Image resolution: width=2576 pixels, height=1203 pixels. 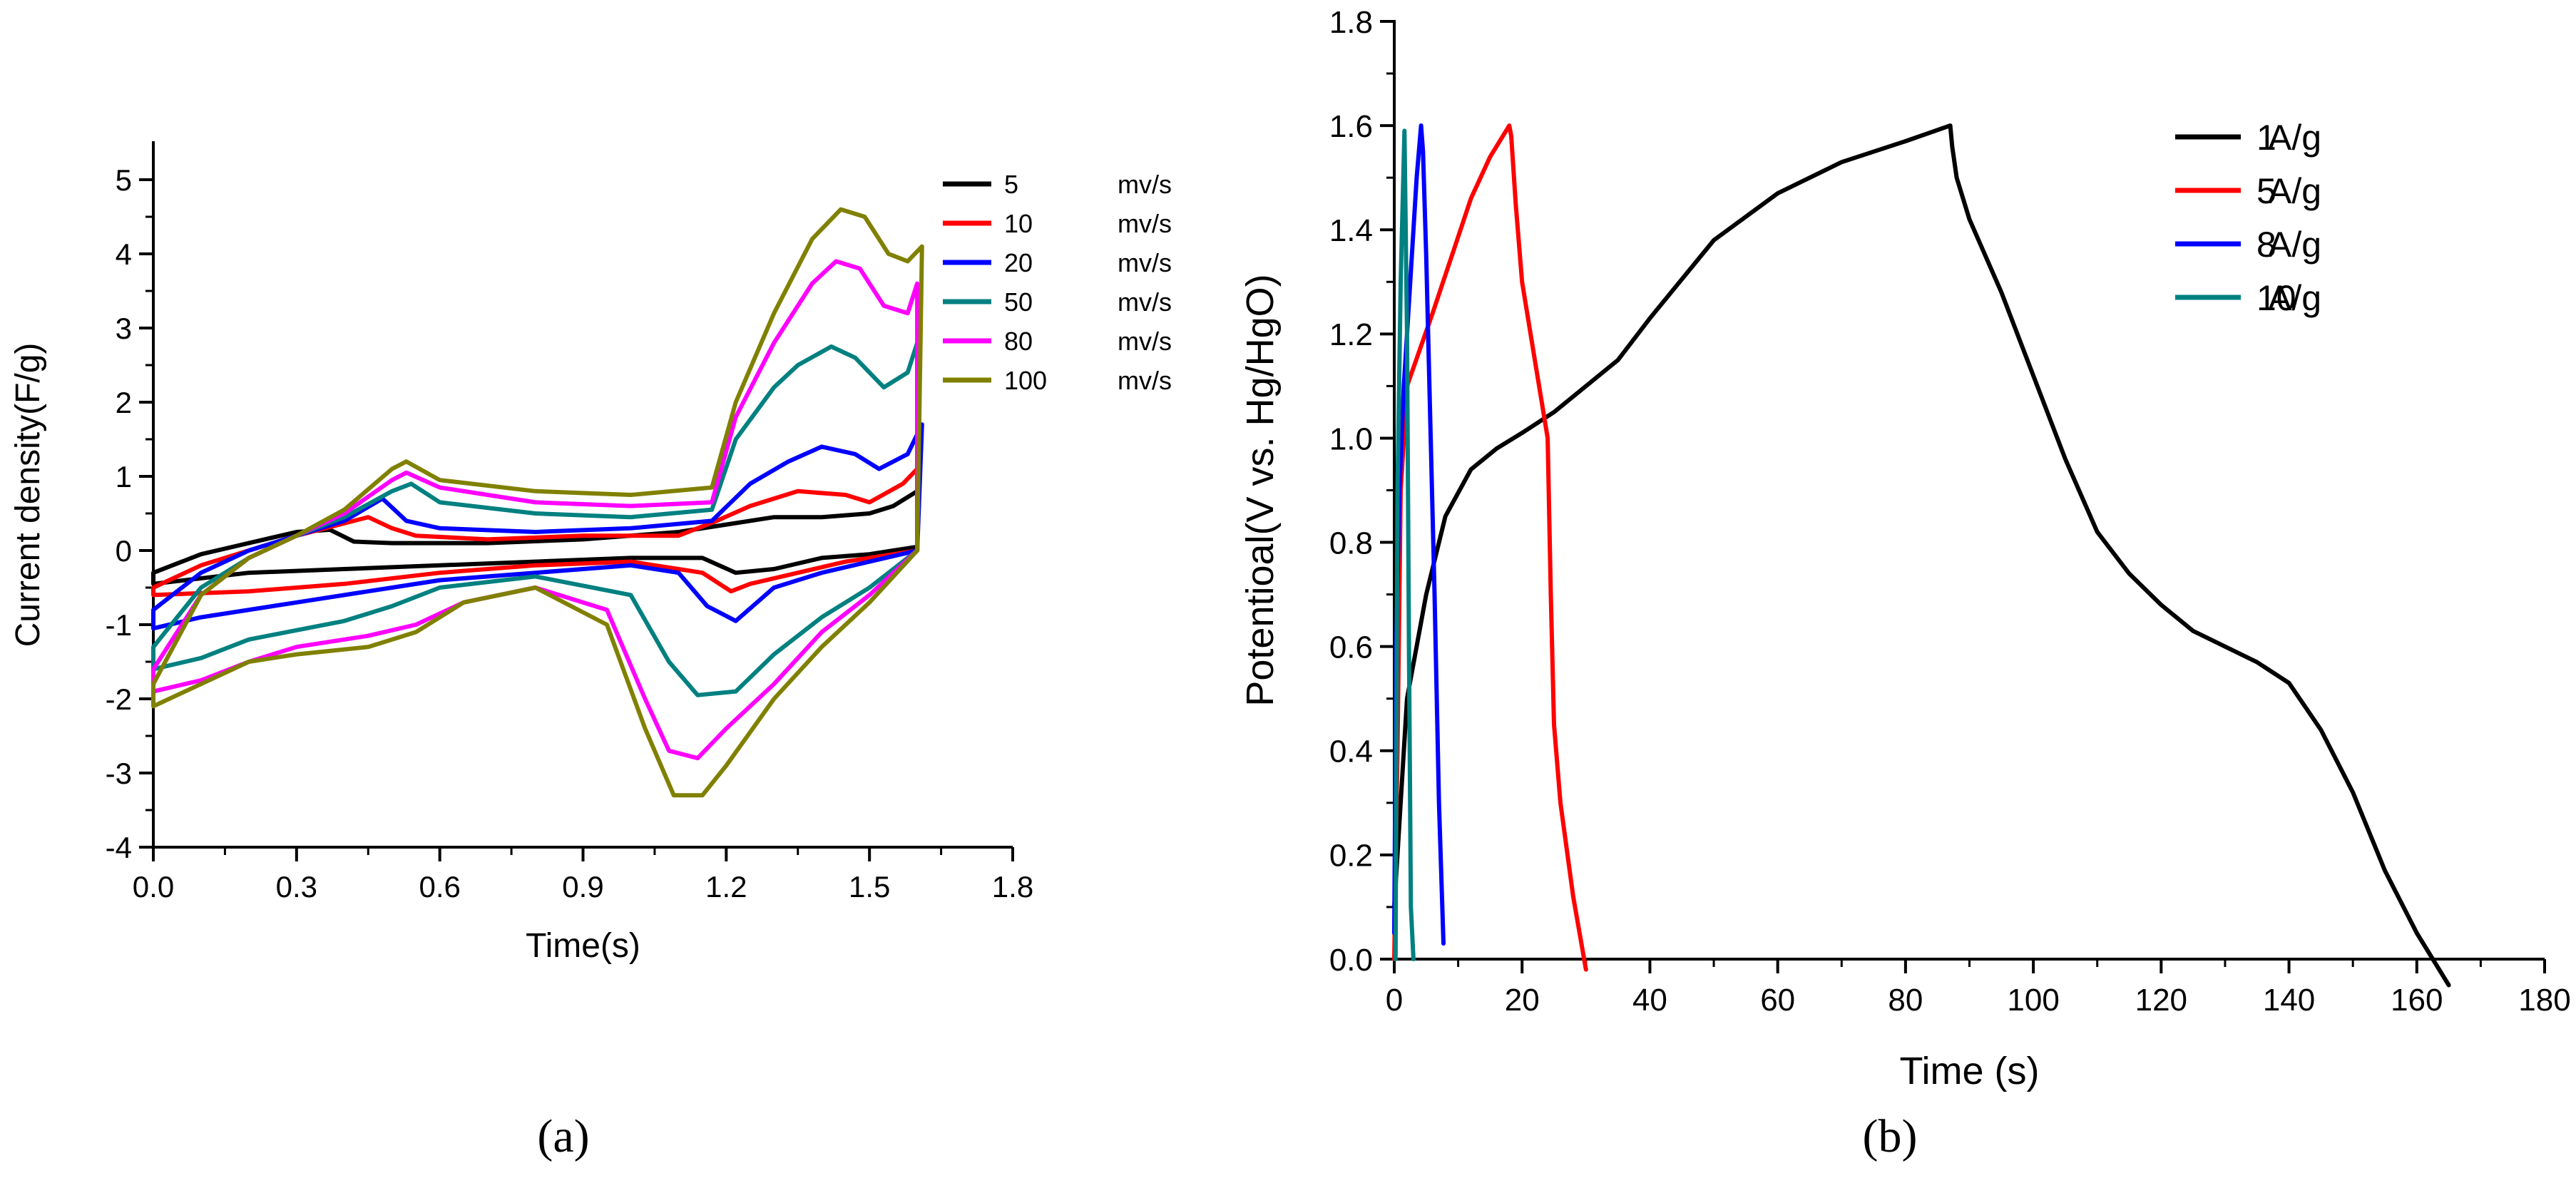 I want to click on y-tick-label: 1, so click(x=124, y=477).